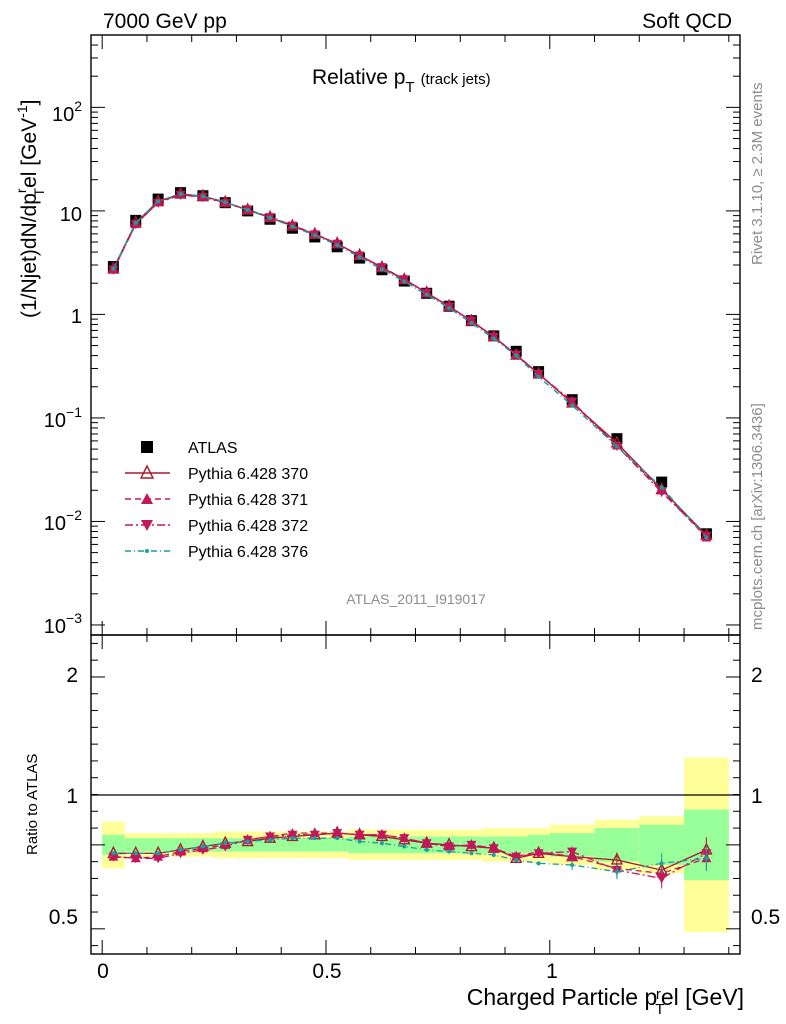  What do you see at coordinates (32, 804) in the screenshot?
I see `y-axis-label-ratio: Ratio to ATLAS` at bounding box center [32, 804].